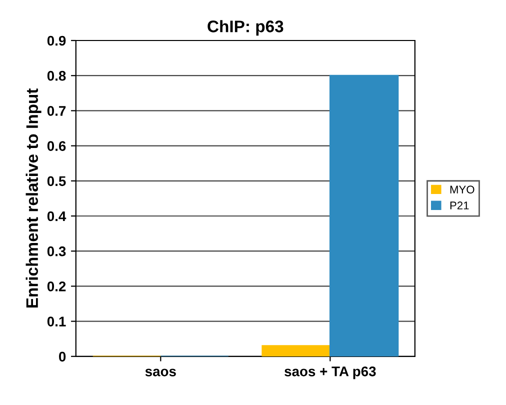  Describe the element at coordinates (56, 146) in the screenshot. I see `y-tick-label: 0.6` at that location.